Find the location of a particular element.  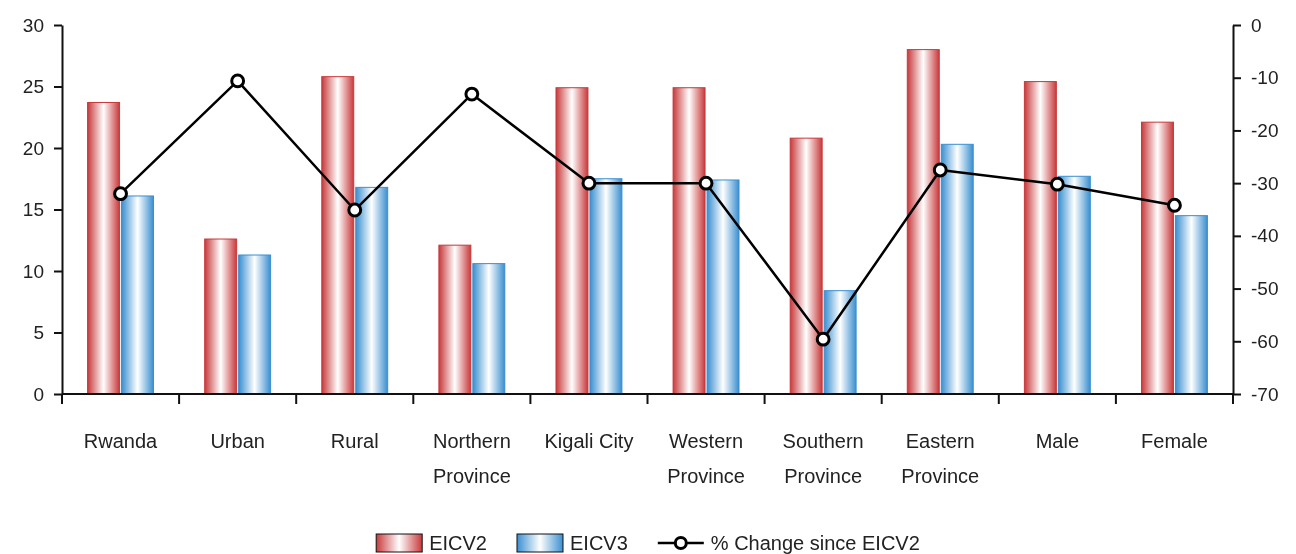

x-tick-label: Eastern Province is located at coordinates (940, 458).